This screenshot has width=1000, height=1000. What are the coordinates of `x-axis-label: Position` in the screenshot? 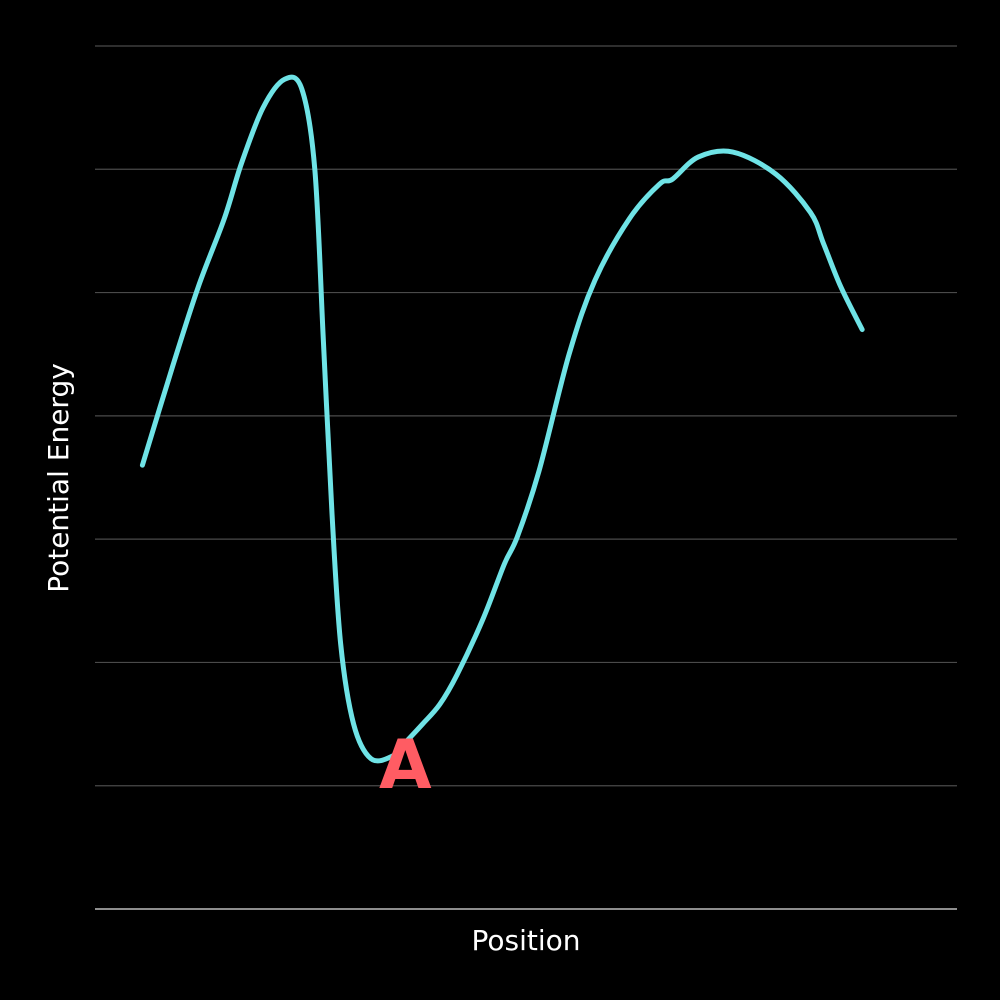 It's located at (525, 940).